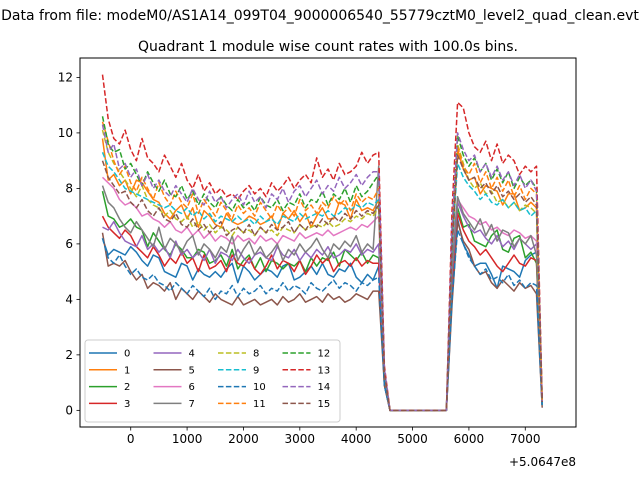 This screenshot has height=480, width=640. What do you see at coordinates (65, 77) in the screenshot?
I see `y-tick-label: 12` at bounding box center [65, 77].